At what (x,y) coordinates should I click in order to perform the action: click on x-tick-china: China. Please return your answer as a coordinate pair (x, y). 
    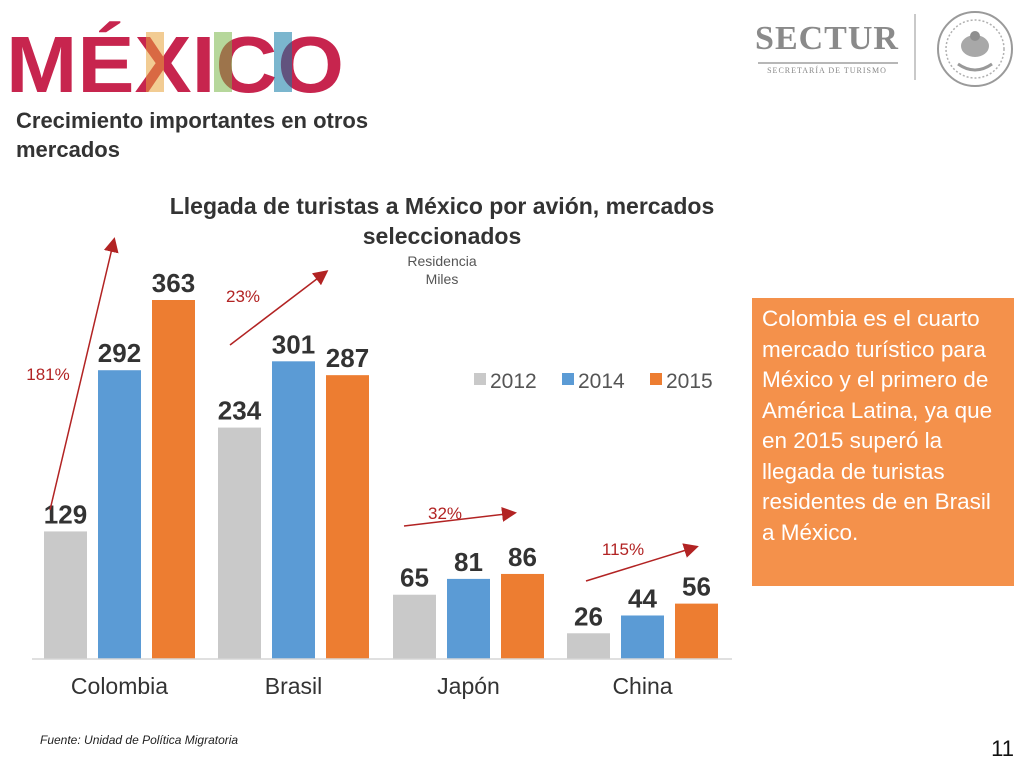
    Looking at the image, I should click on (642, 686).